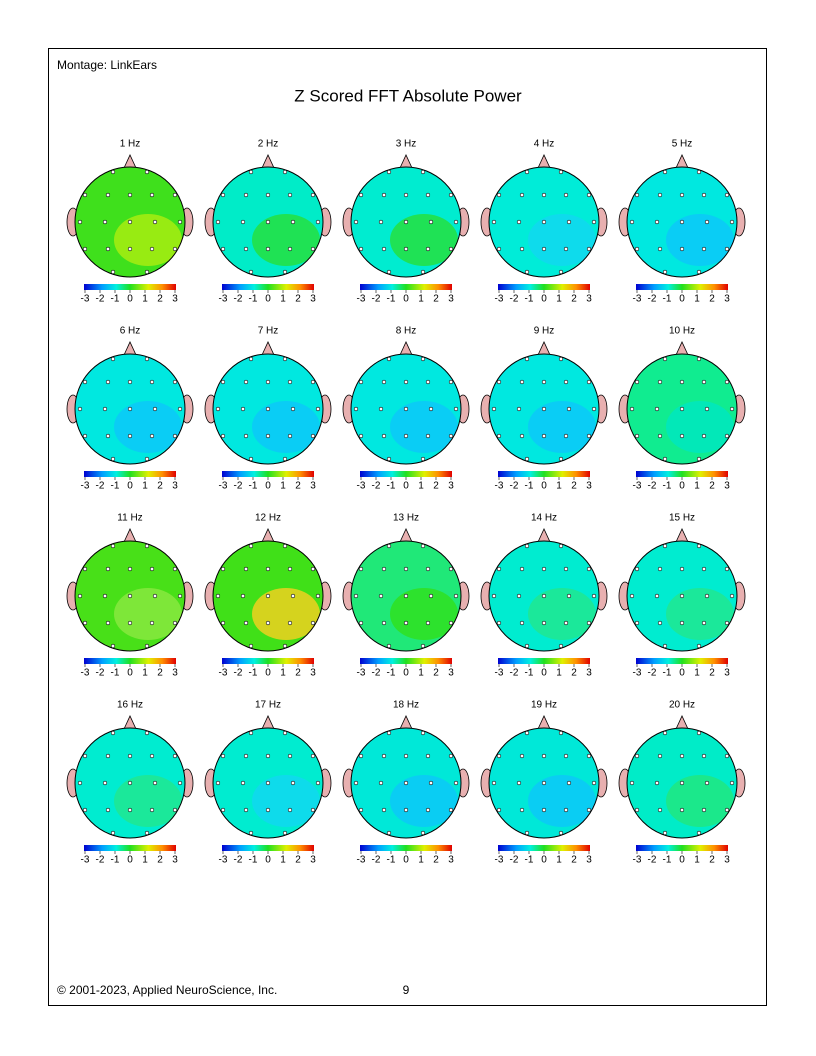  I want to click on map-label: 7 Hz, so click(268, 331).